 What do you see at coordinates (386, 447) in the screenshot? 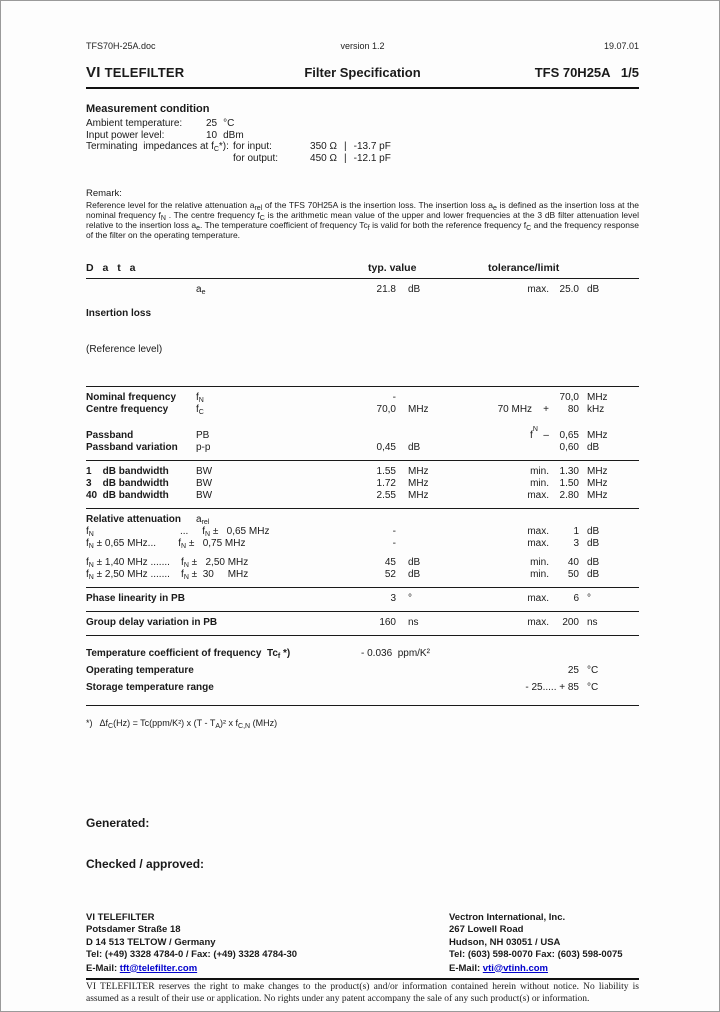
I see `typ-value-cell: 0,45` at bounding box center [386, 447].